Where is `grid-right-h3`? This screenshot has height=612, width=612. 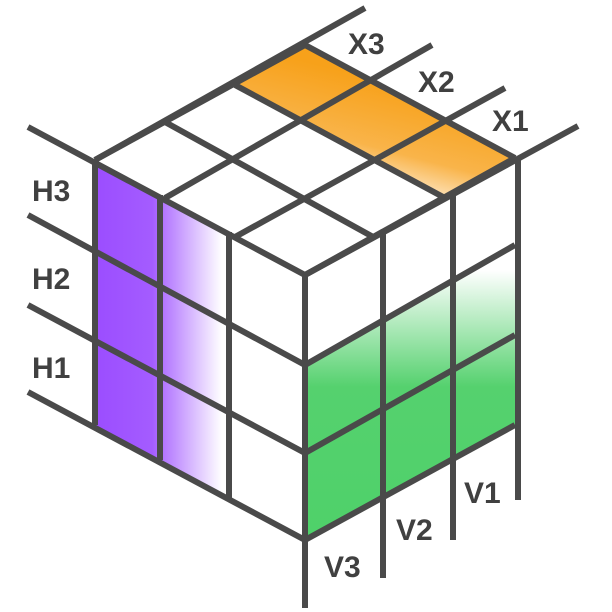 grid-right-h3 is located at coordinates (410, 394).